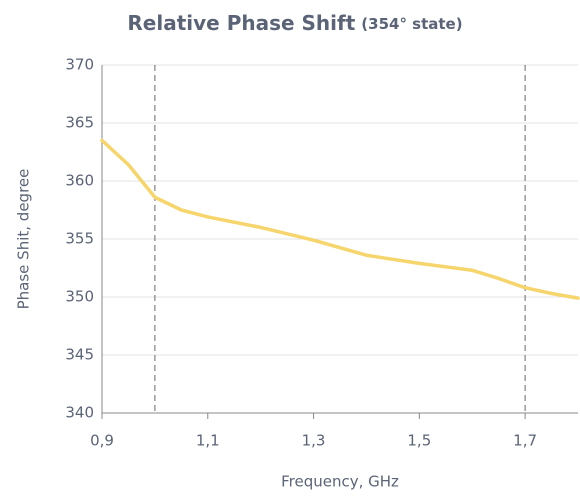 This screenshot has width=580, height=497. Describe the element at coordinates (314, 441) in the screenshot. I see `x-tick-label: 1,3` at that location.